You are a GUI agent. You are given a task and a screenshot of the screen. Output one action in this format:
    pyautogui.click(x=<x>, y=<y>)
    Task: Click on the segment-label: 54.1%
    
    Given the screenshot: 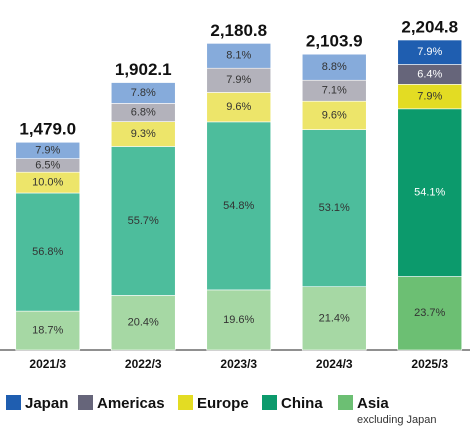 What is the action you would take?
    pyautogui.click(x=429, y=193)
    